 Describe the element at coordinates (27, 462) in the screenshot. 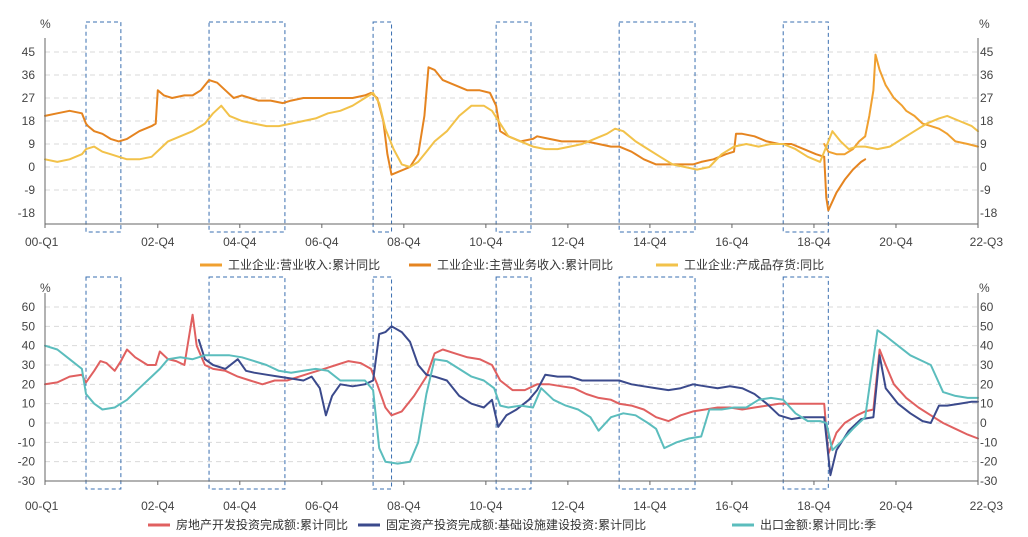

I see `y-tick-label-left: -20` at that location.